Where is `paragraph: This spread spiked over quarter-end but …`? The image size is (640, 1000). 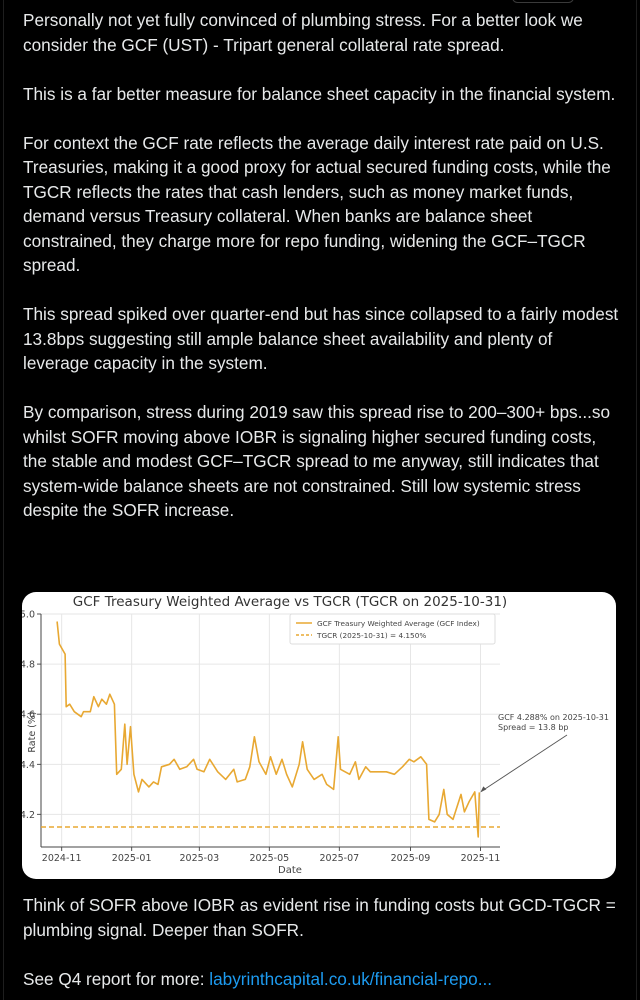 paragraph: This spread spiked over quarter-end but … is located at coordinates (321, 338).